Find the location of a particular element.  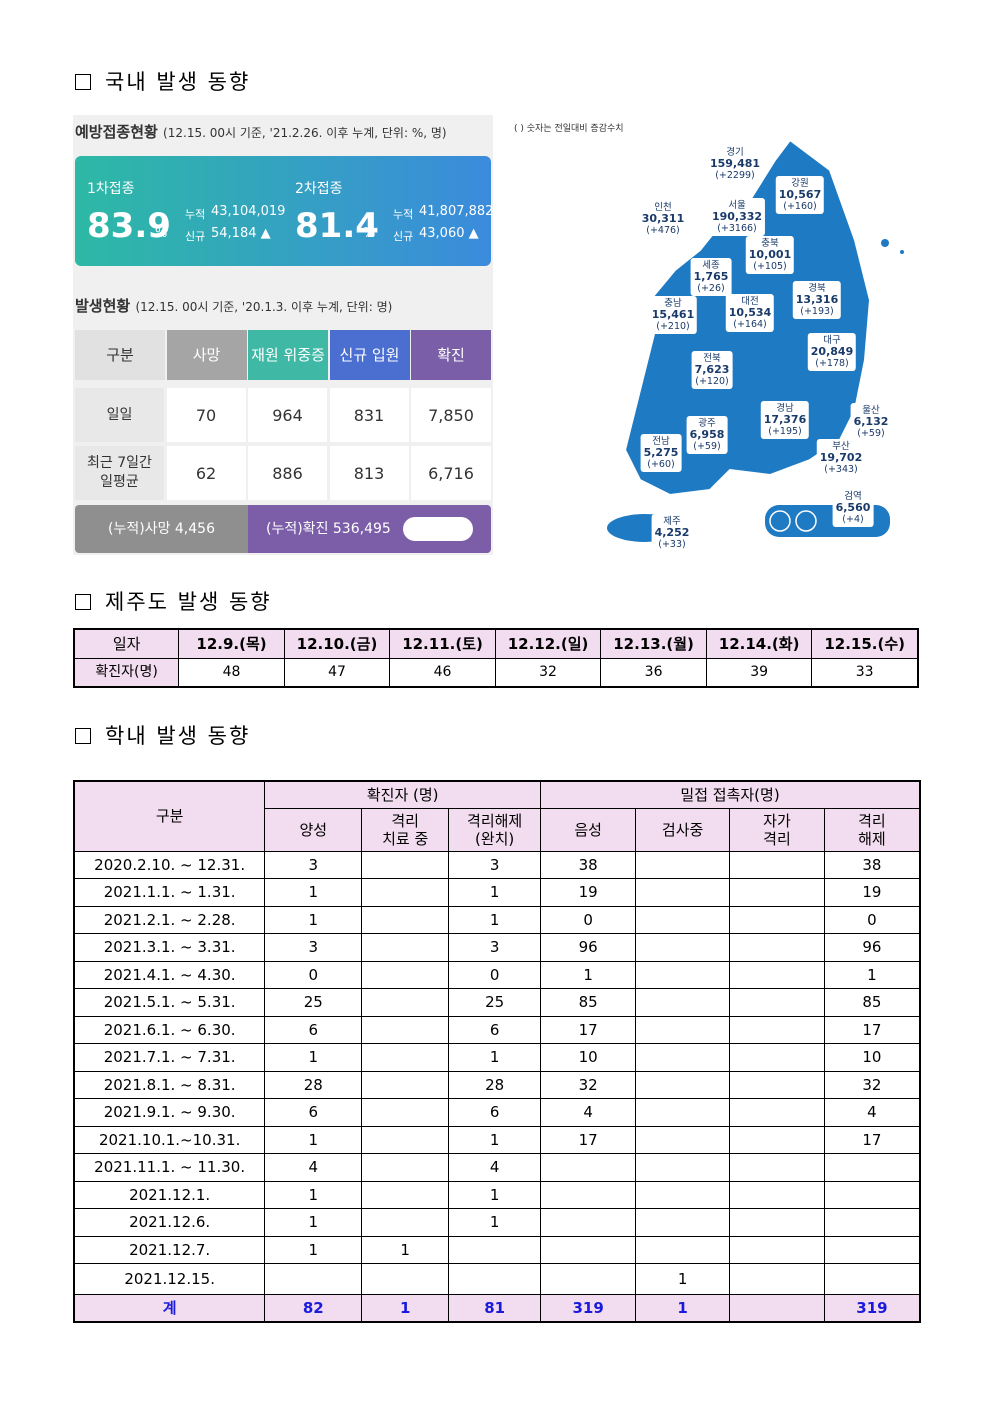

row: 2021.1.1. ~ 1.31. 1 1 19 19 is located at coordinates (497, 892).